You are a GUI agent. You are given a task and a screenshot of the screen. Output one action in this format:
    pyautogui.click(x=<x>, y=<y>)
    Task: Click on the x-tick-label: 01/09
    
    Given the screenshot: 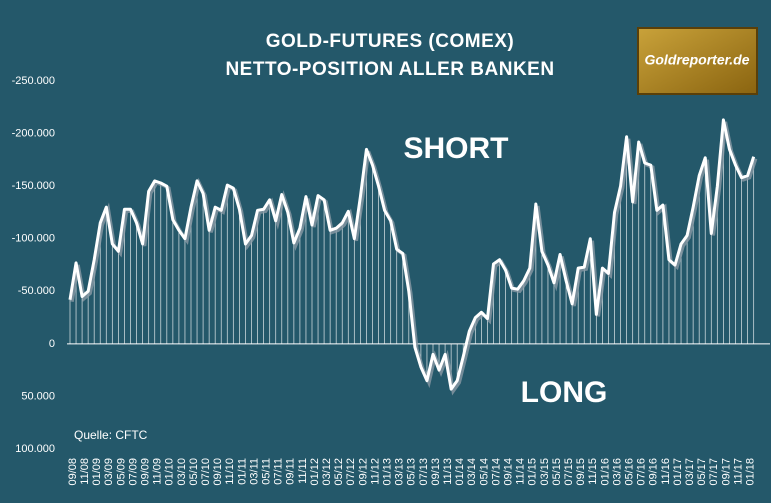 What is the action you would take?
    pyautogui.click(x=97, y=472)
    